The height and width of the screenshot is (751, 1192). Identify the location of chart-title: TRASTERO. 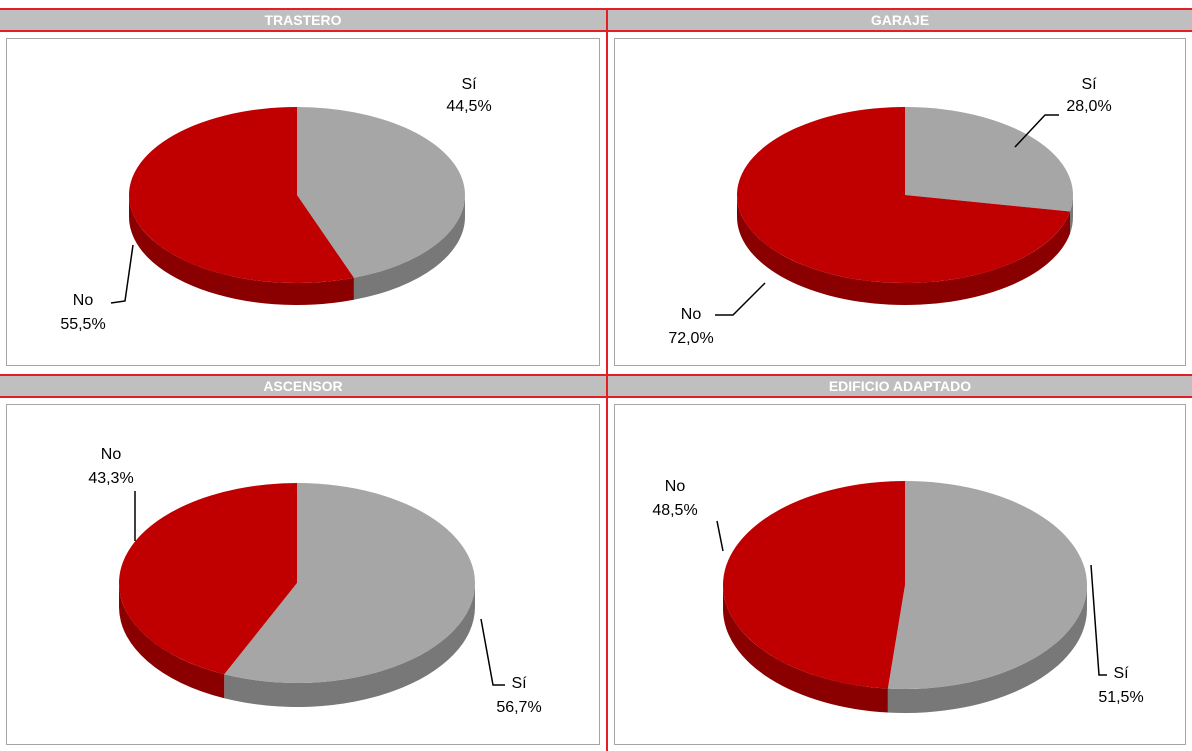
(303, 20).